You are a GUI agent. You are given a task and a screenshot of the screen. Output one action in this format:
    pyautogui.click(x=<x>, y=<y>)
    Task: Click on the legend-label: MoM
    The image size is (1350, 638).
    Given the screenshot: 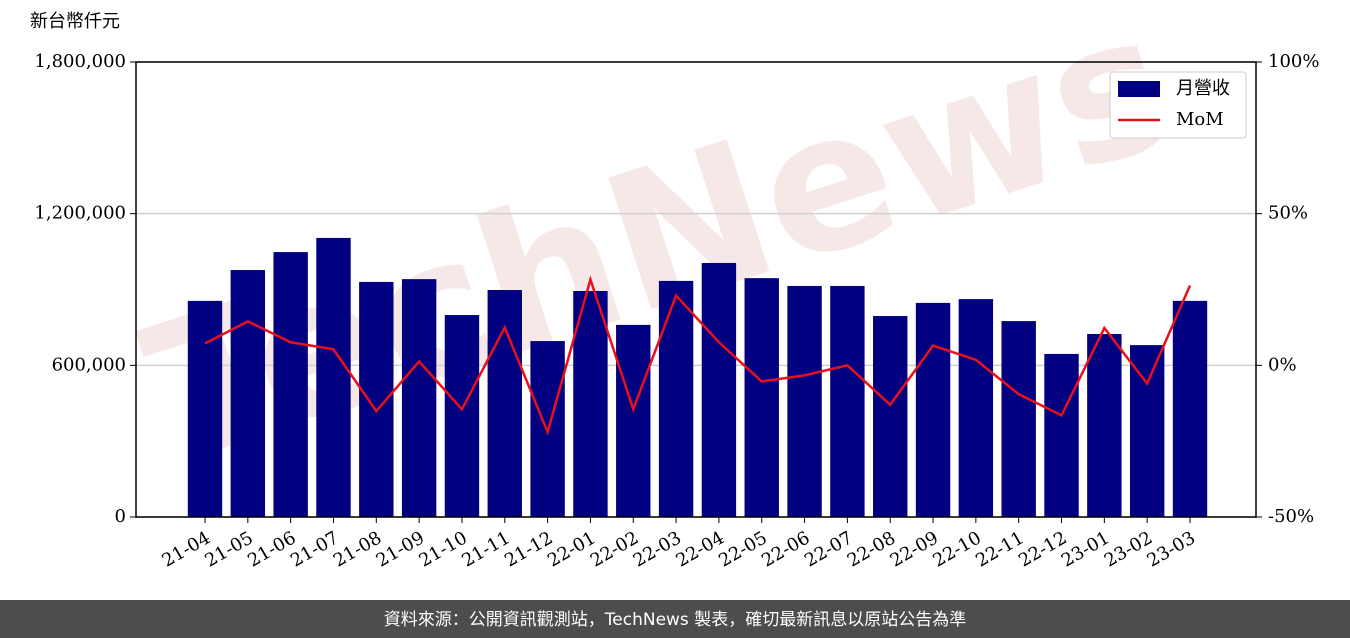 What is the action you would take?
    pyautogui.click(x=1200, y=119)
    